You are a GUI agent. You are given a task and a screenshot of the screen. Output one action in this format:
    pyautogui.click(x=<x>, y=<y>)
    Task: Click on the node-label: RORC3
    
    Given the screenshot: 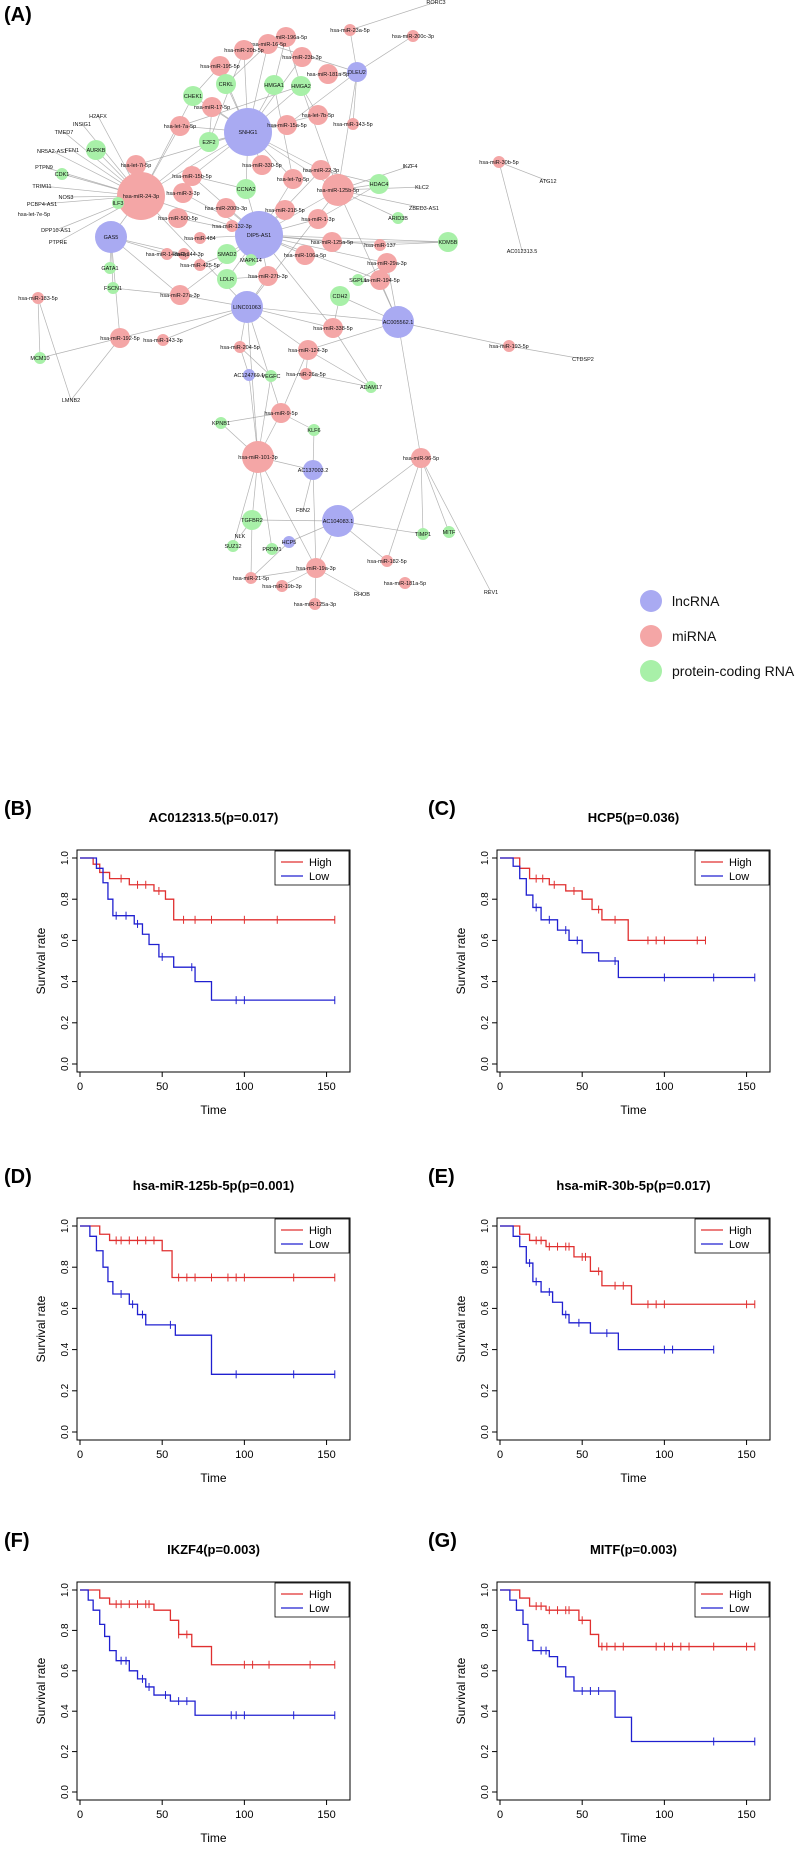 What is the action you would take?
    pyautogui.click(x=435, y=3)
    